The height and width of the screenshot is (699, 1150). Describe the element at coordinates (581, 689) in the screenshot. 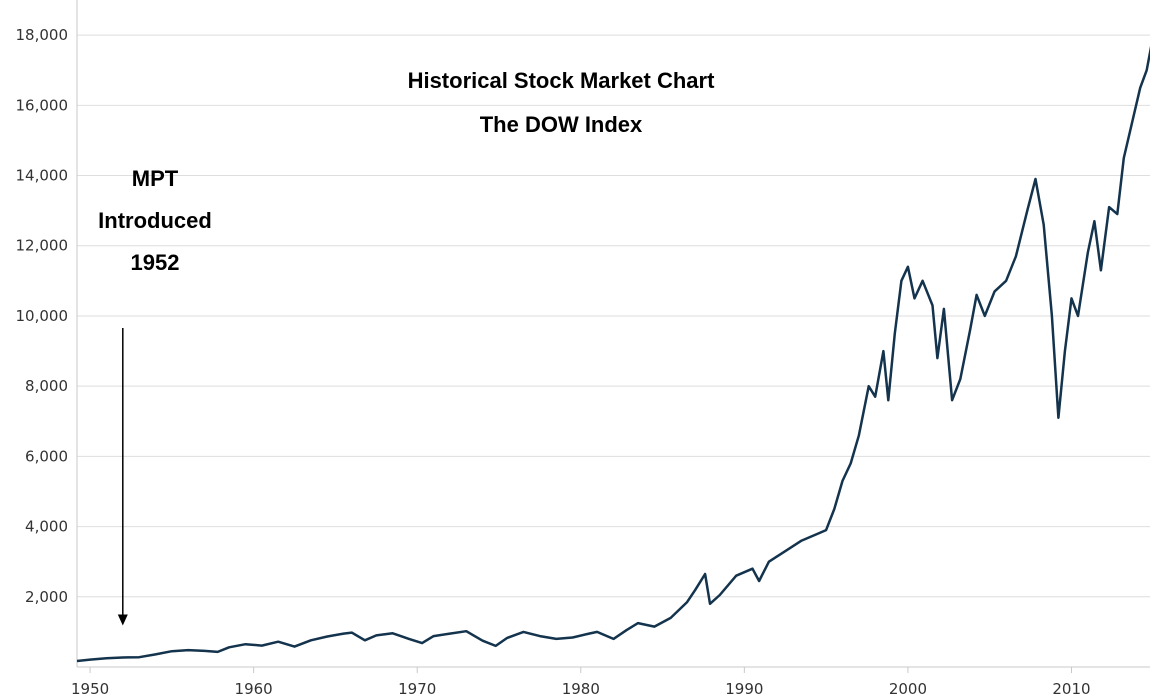

I see `x-tick-label: 1980` at that location.